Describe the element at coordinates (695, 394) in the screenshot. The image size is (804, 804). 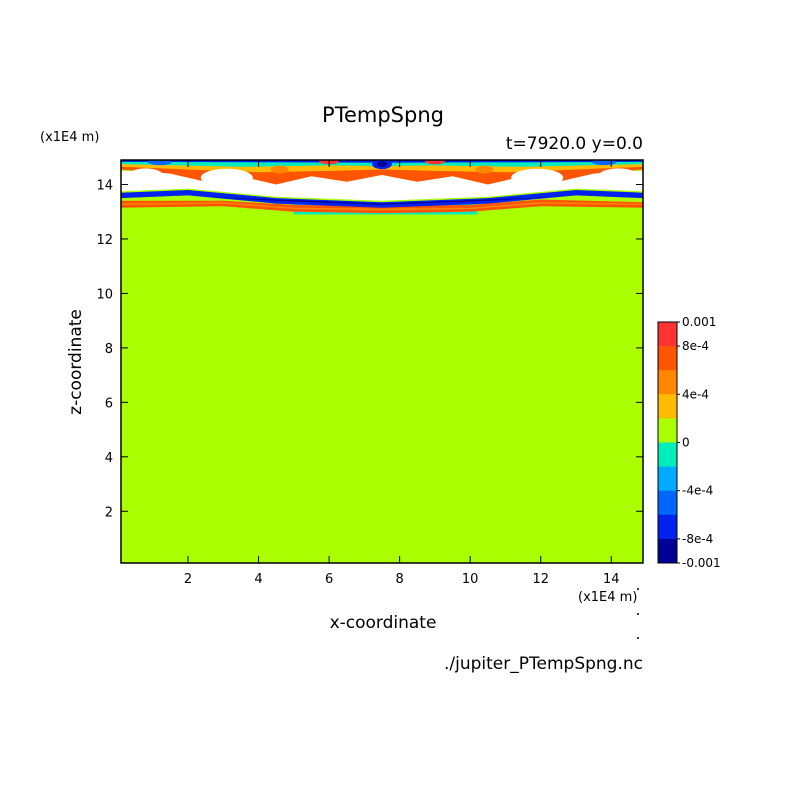
I see `colorbar-label: 4e-4` at that location.